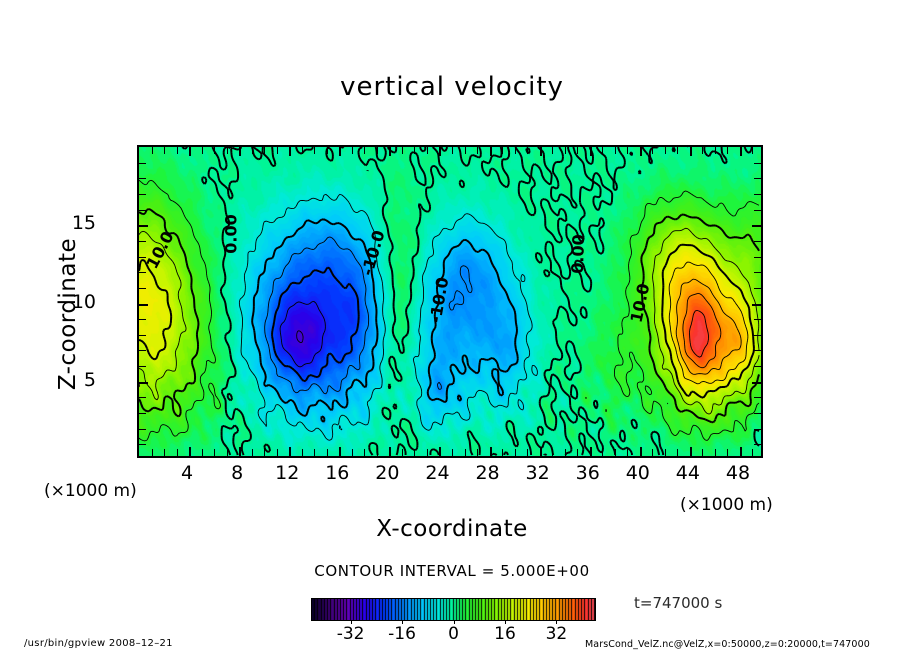  What do you see at coordinates (90, 491) in the screenshot?
I see `x-axis-unit-left: (×1000 m)` at bounding box center [90, 491].